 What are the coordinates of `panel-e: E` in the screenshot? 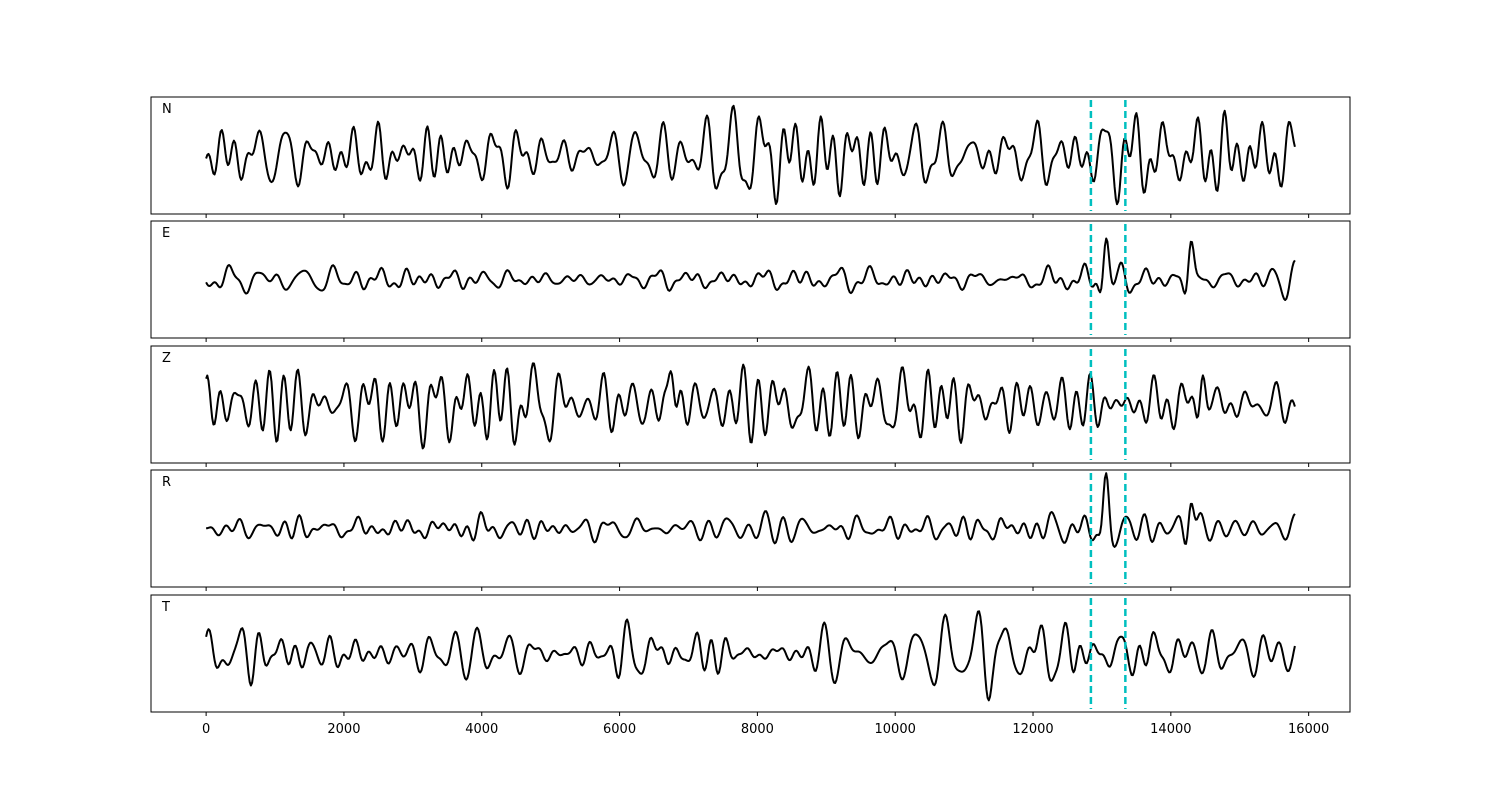 It's located at (750, 281).